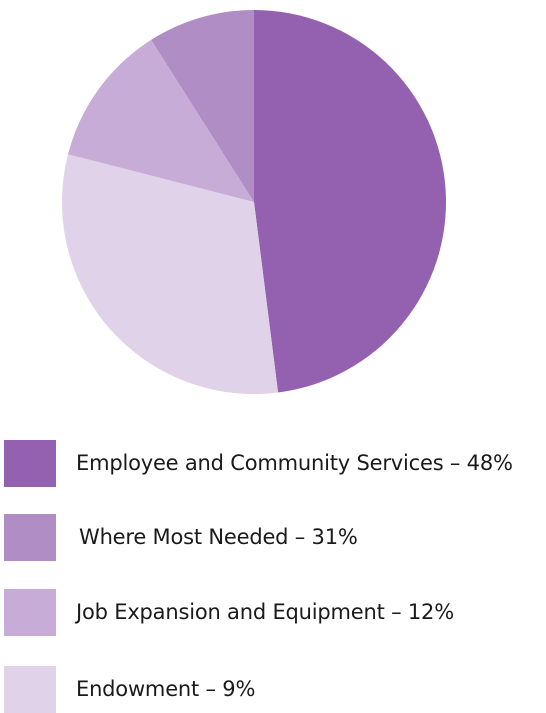 Image resolution: width=546 pixels, height=713 pixels. I want to click on legend-label: Job Expansion and Equipment – 12%, so click(265, 612).